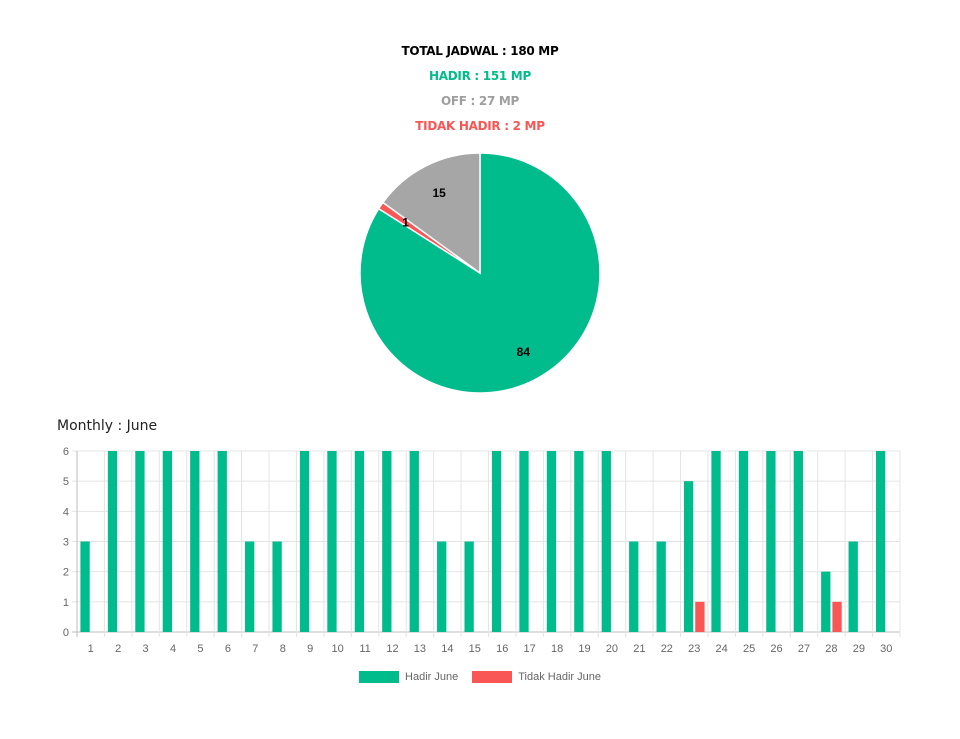 The image size is (960, 739). What do you see at coordinates (66, 452) in the screenshot?
I see `y-tick-label: 6` at bounding box center [66, 452].